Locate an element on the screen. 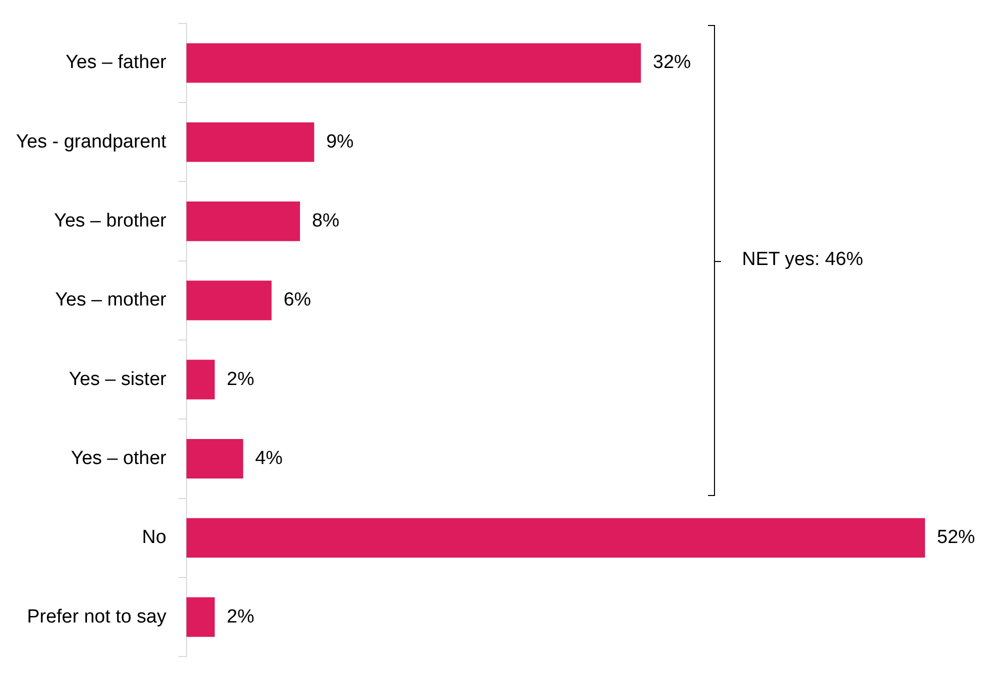 This screenshot has width=995, height=680. y-tick-label: Yes – brother is located at coordinates (111, 221).